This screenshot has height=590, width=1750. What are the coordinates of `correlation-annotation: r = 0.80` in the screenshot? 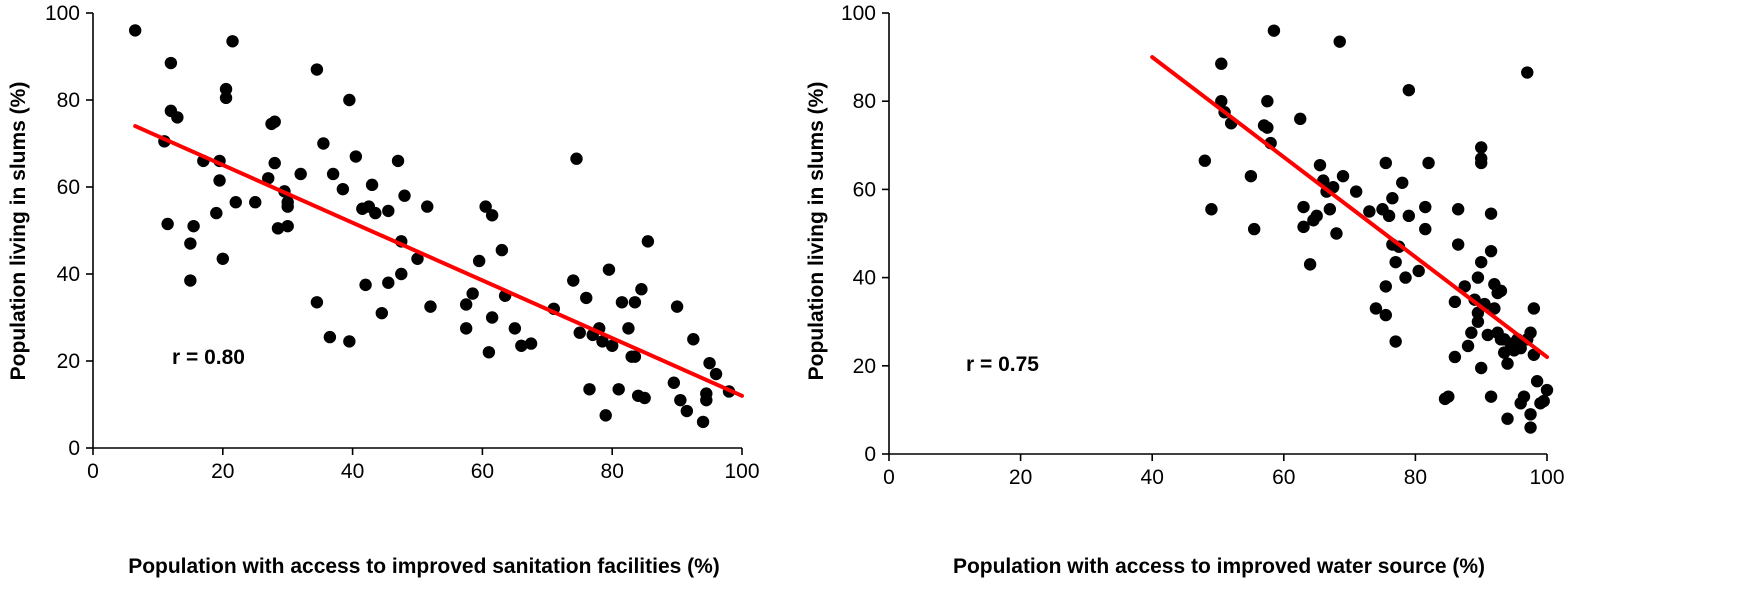 It's located at (208, 357).